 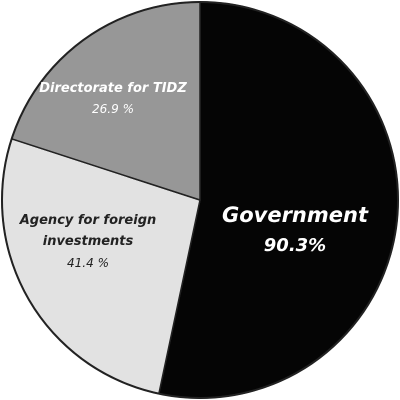 What do you see at coordinates (295, 245) in the screenshot?
I see `slice-value-government: 90.3%` at bounding box center [295, 245].